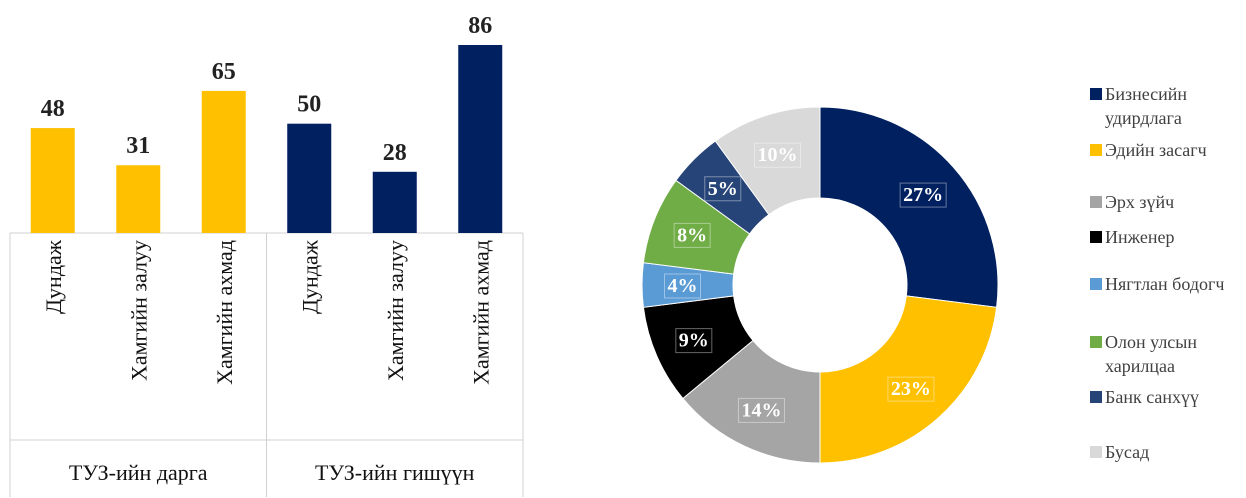 This screenshot has width=1246, height=498. Describe the element at coordinates (1140, 202) in the screenshot. I see `legend-label: Эрх зүйч` at that location.